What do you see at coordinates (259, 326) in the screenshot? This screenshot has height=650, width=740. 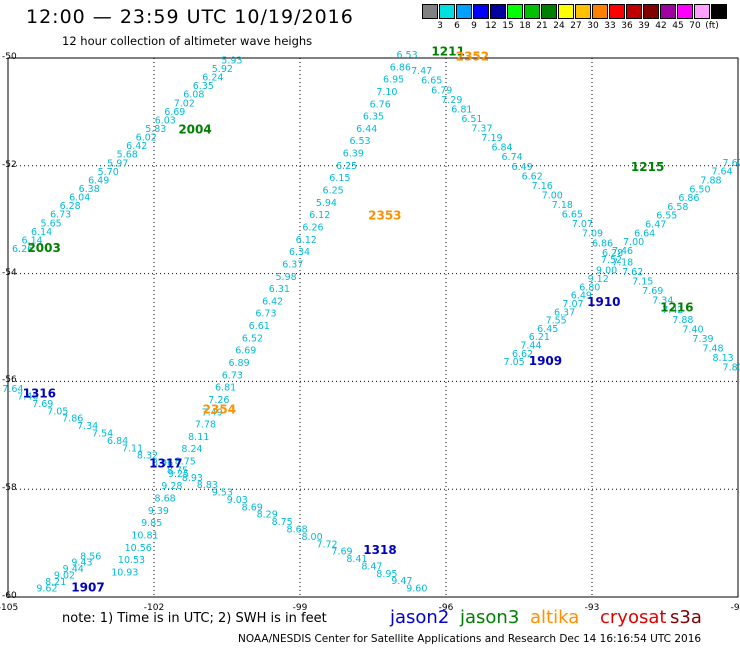 I see `wave-height-value: 6.61` at bounding box center [259, 326].